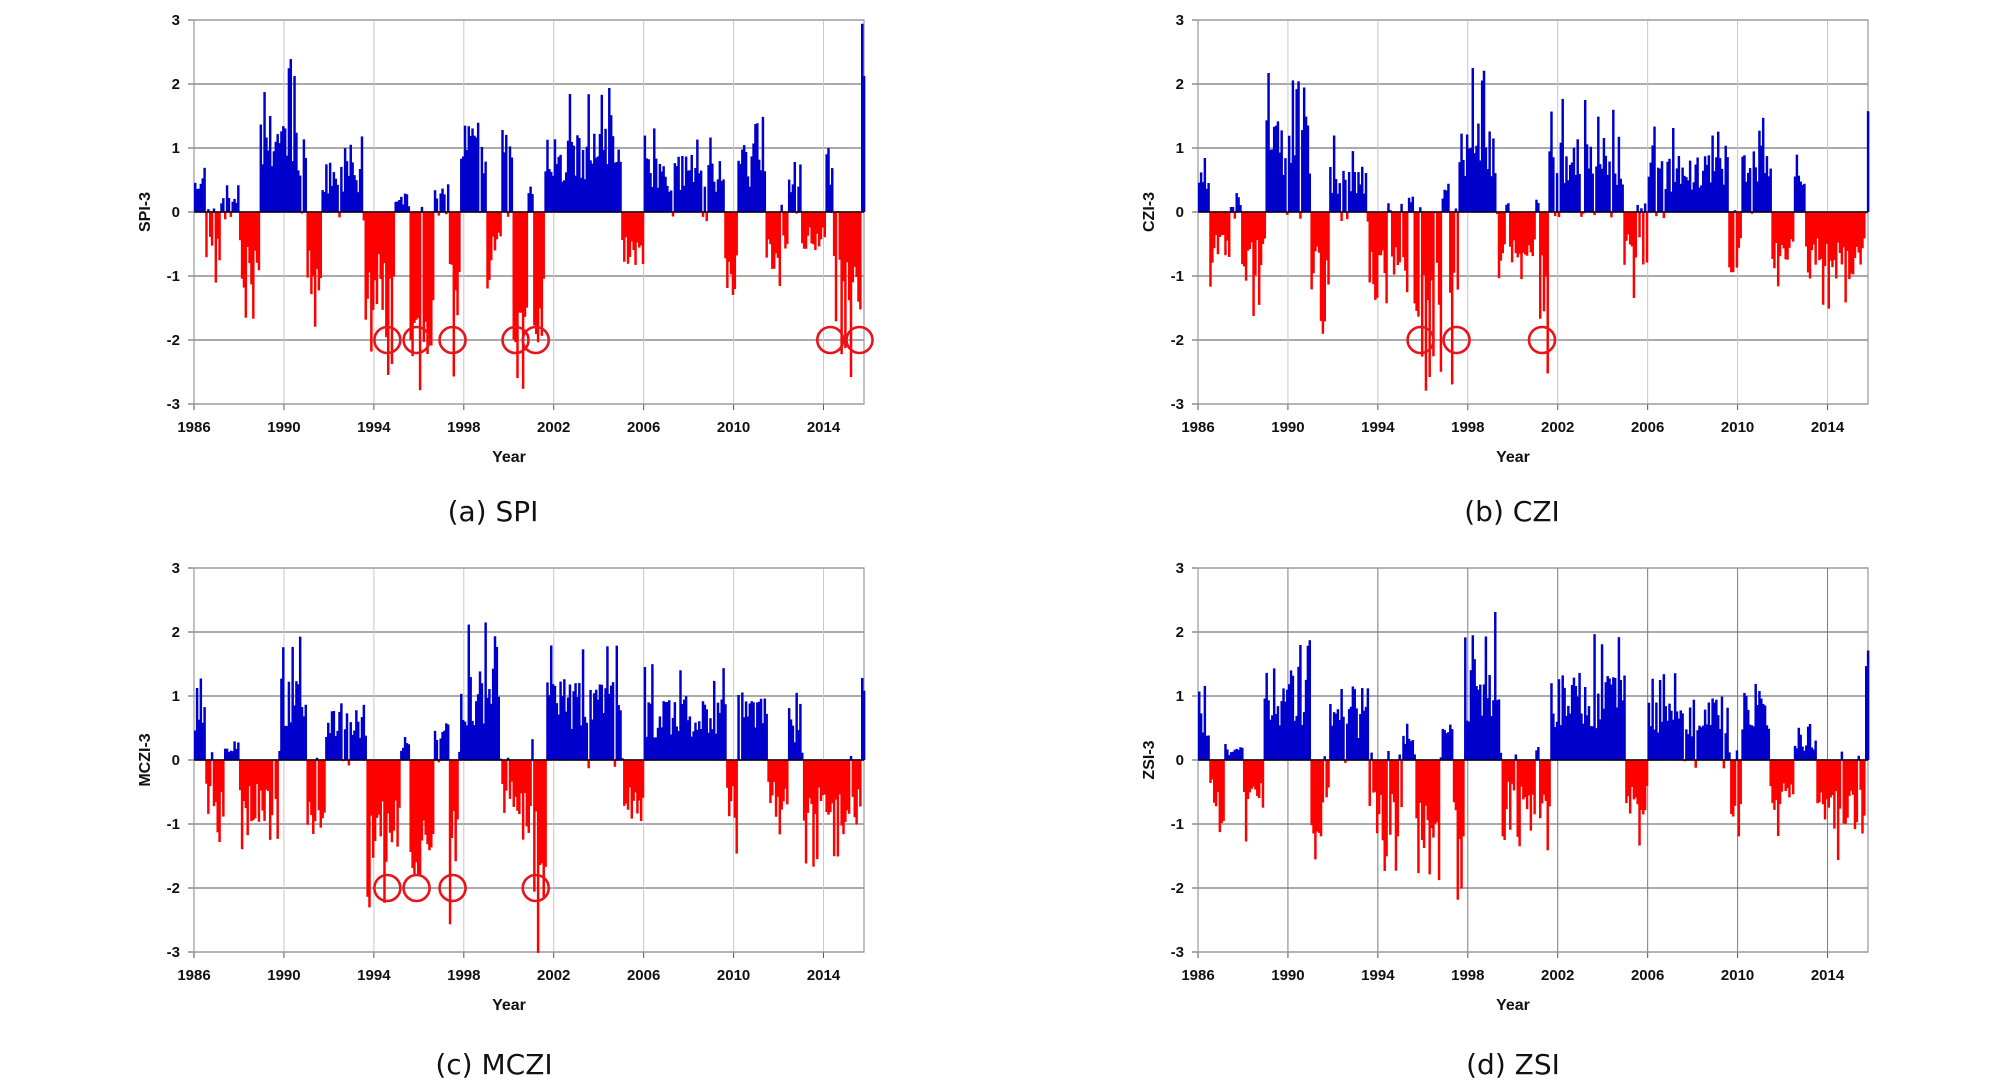 This screenshot has width=2008, height=1081. Describe the element at coordinates (1177, 888) in the screenshot. I see `chart-zsi-ytick-label-5: -2` at that location.